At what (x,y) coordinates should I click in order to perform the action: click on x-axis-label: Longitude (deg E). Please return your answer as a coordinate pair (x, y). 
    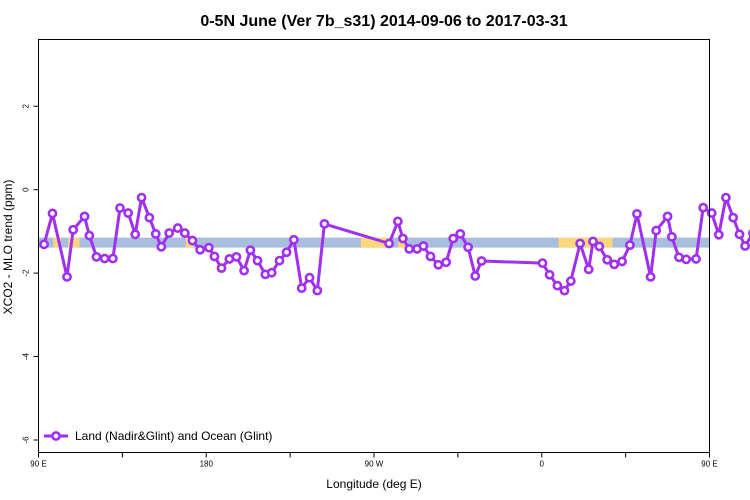
    Looking at the image, I should click on (373, 484).